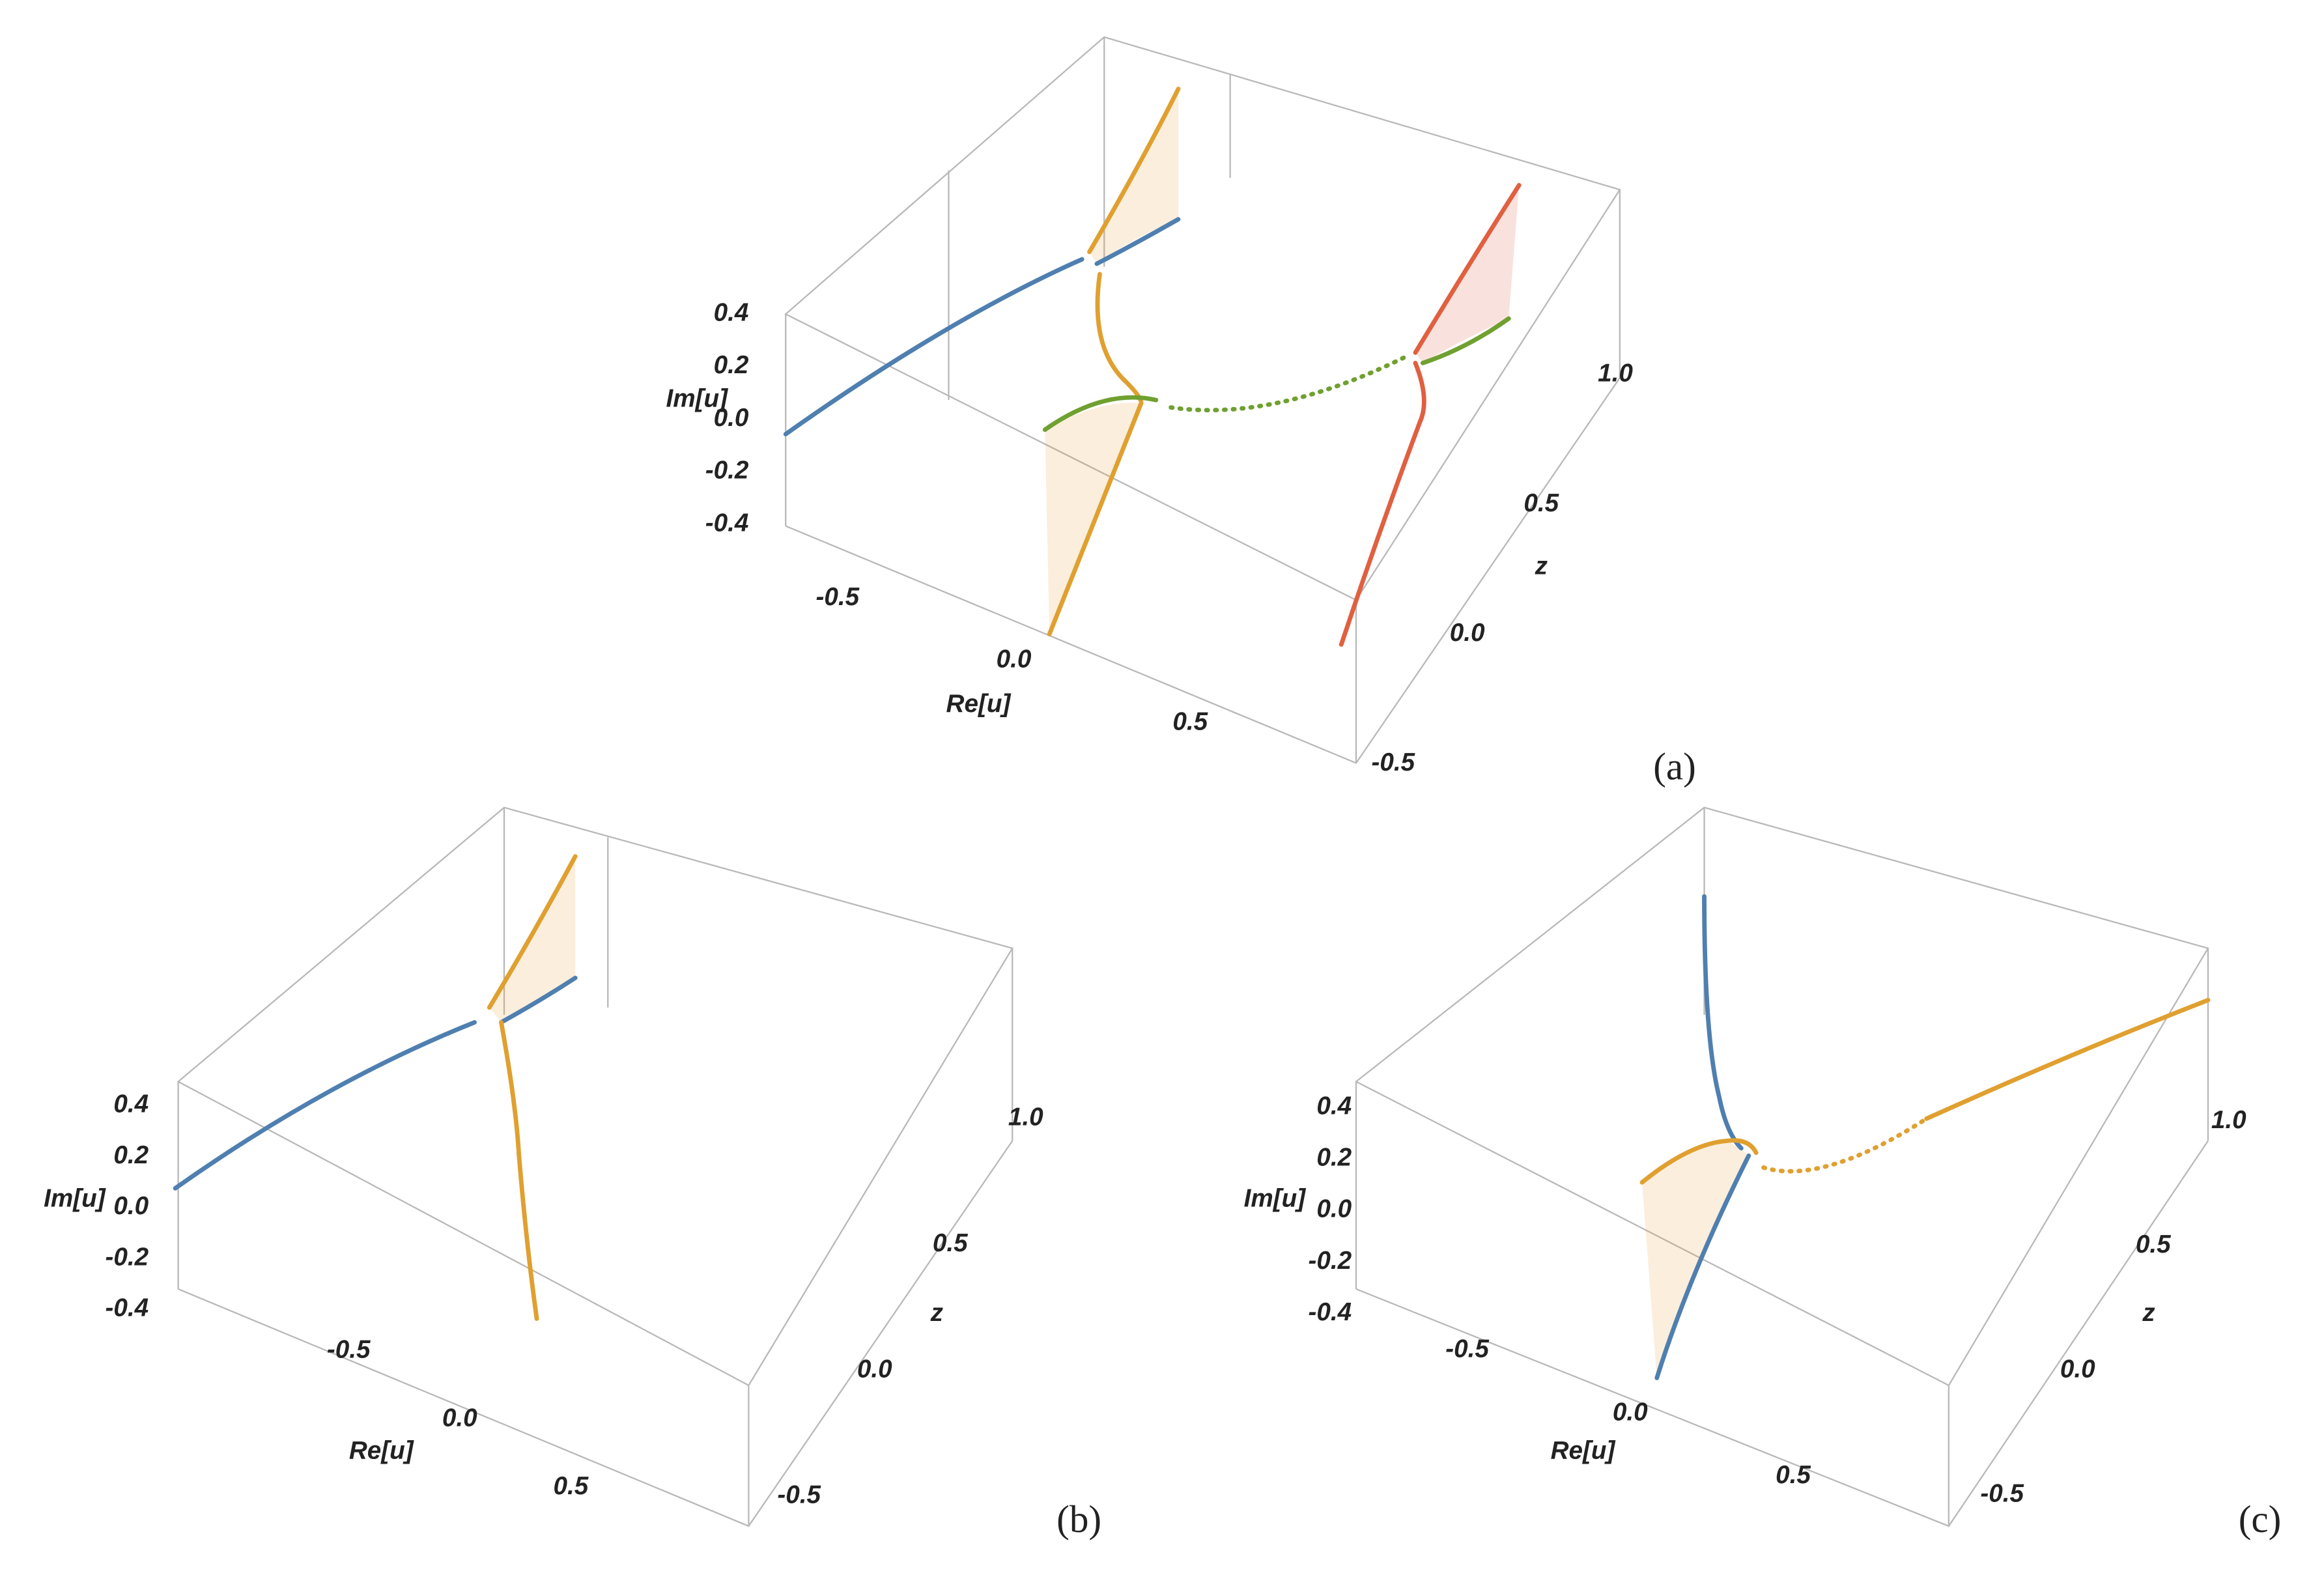  Describe the element at coordinates (2260, 1518) in the screenshot. I see `panel-label: (c)` at that location.